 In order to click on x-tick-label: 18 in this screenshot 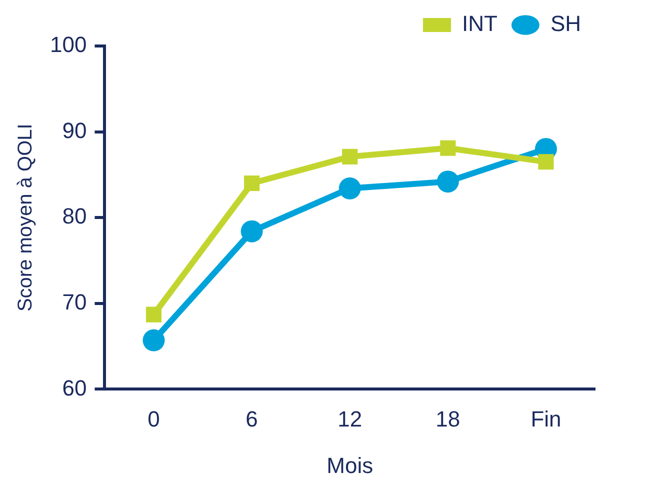, I will do `click(448, 419)`.